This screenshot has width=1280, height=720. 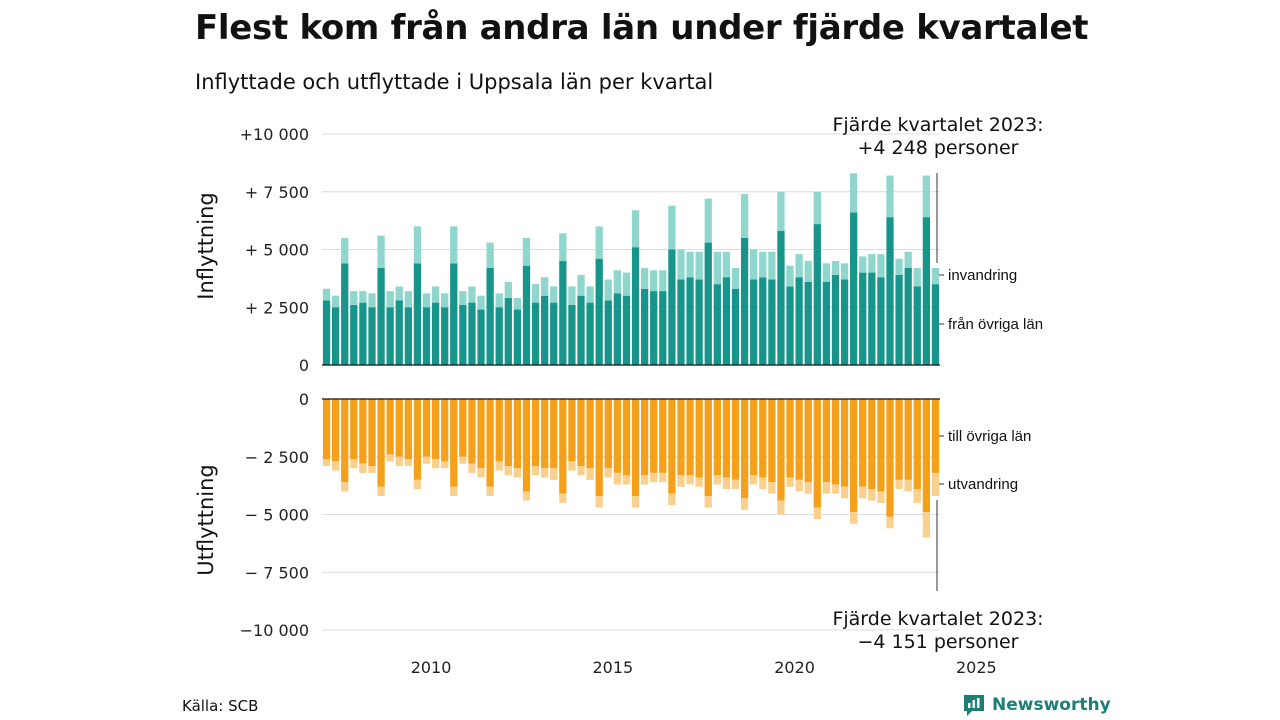 I want to click on y-tick-bottom: − 7 500, so click(x=277, y=572).